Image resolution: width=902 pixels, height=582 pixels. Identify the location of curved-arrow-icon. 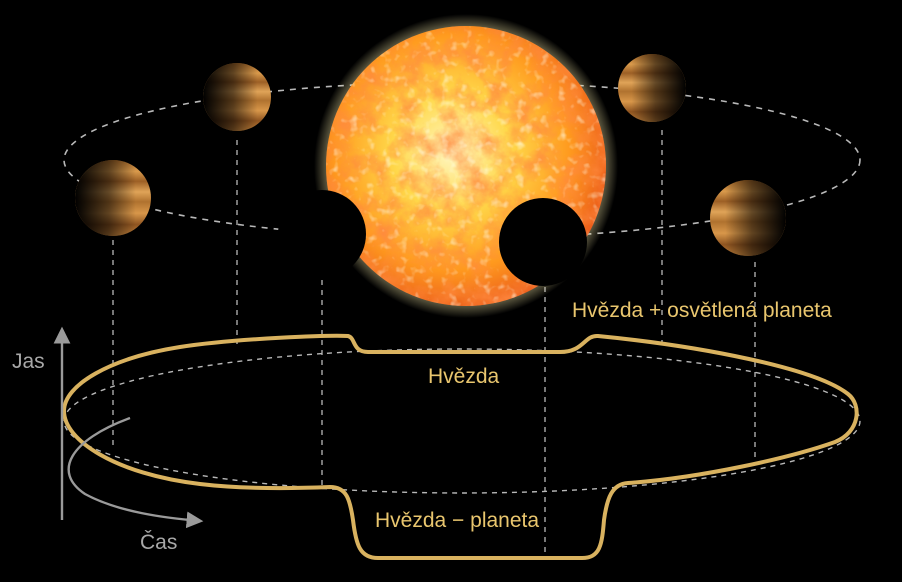
(135, 472).